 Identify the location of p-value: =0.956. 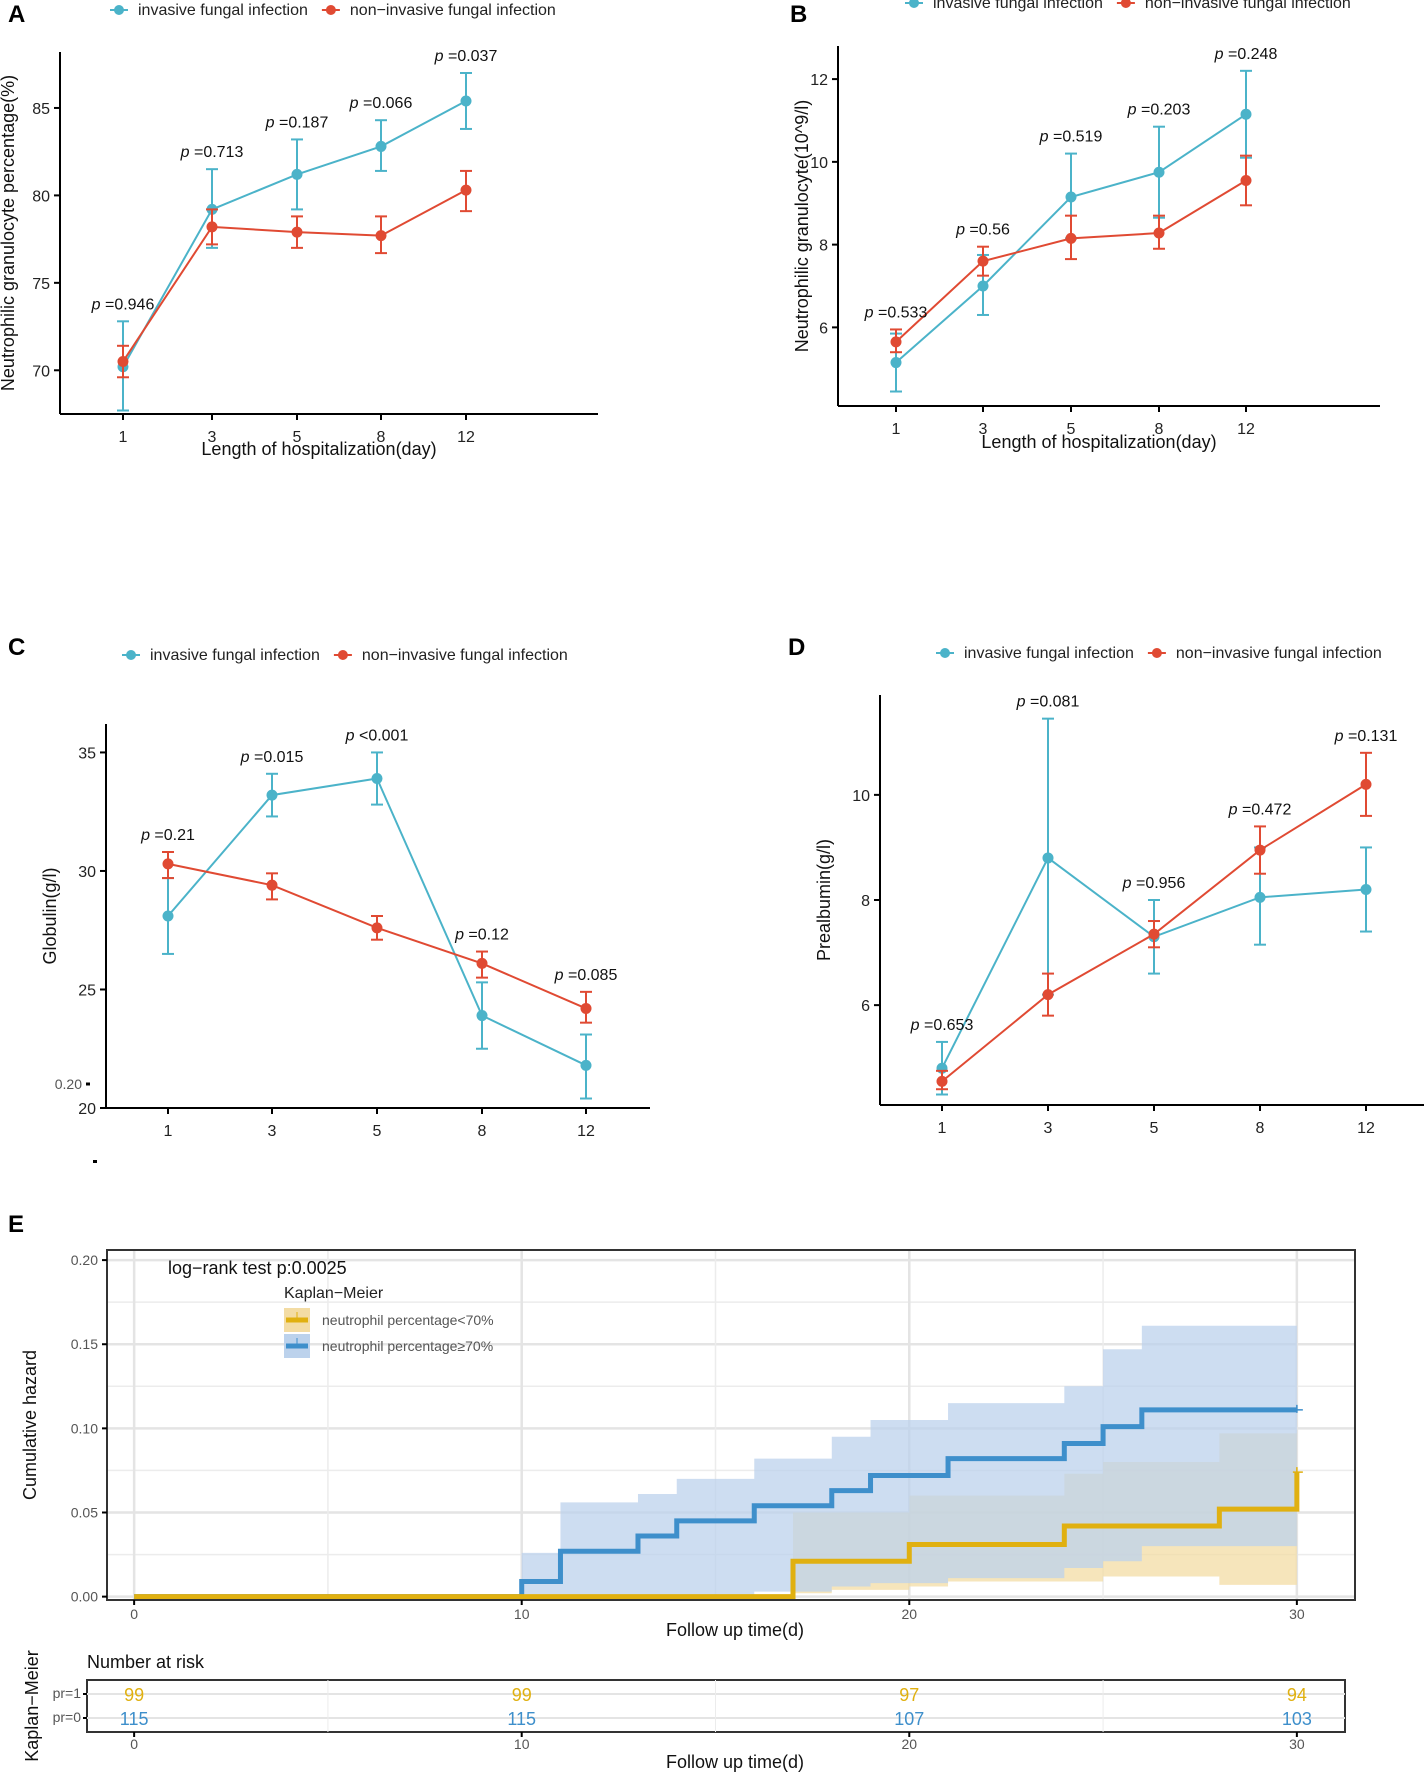
(1160, 883).